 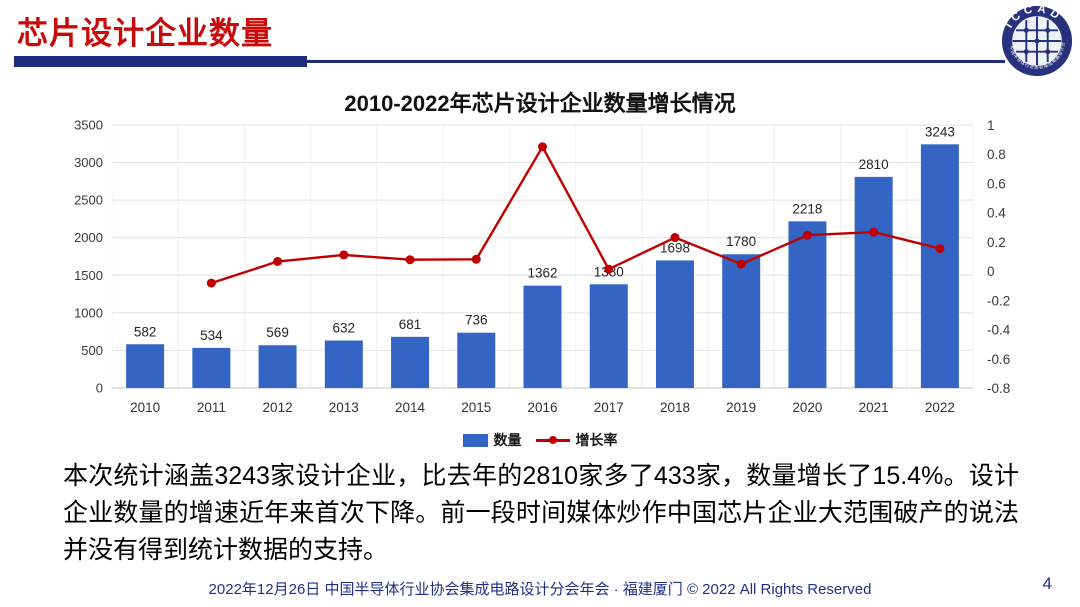 I want to click on left-axis-tick: 500, so click(x=92, y=350).